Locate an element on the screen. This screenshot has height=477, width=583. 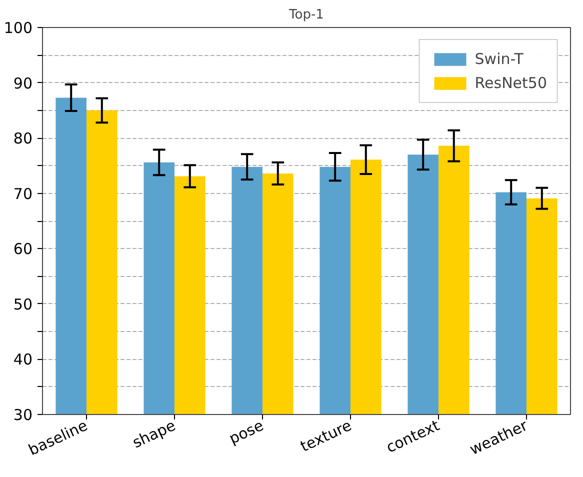
chart-title: Top-1 is located at coordinates (306, 15).